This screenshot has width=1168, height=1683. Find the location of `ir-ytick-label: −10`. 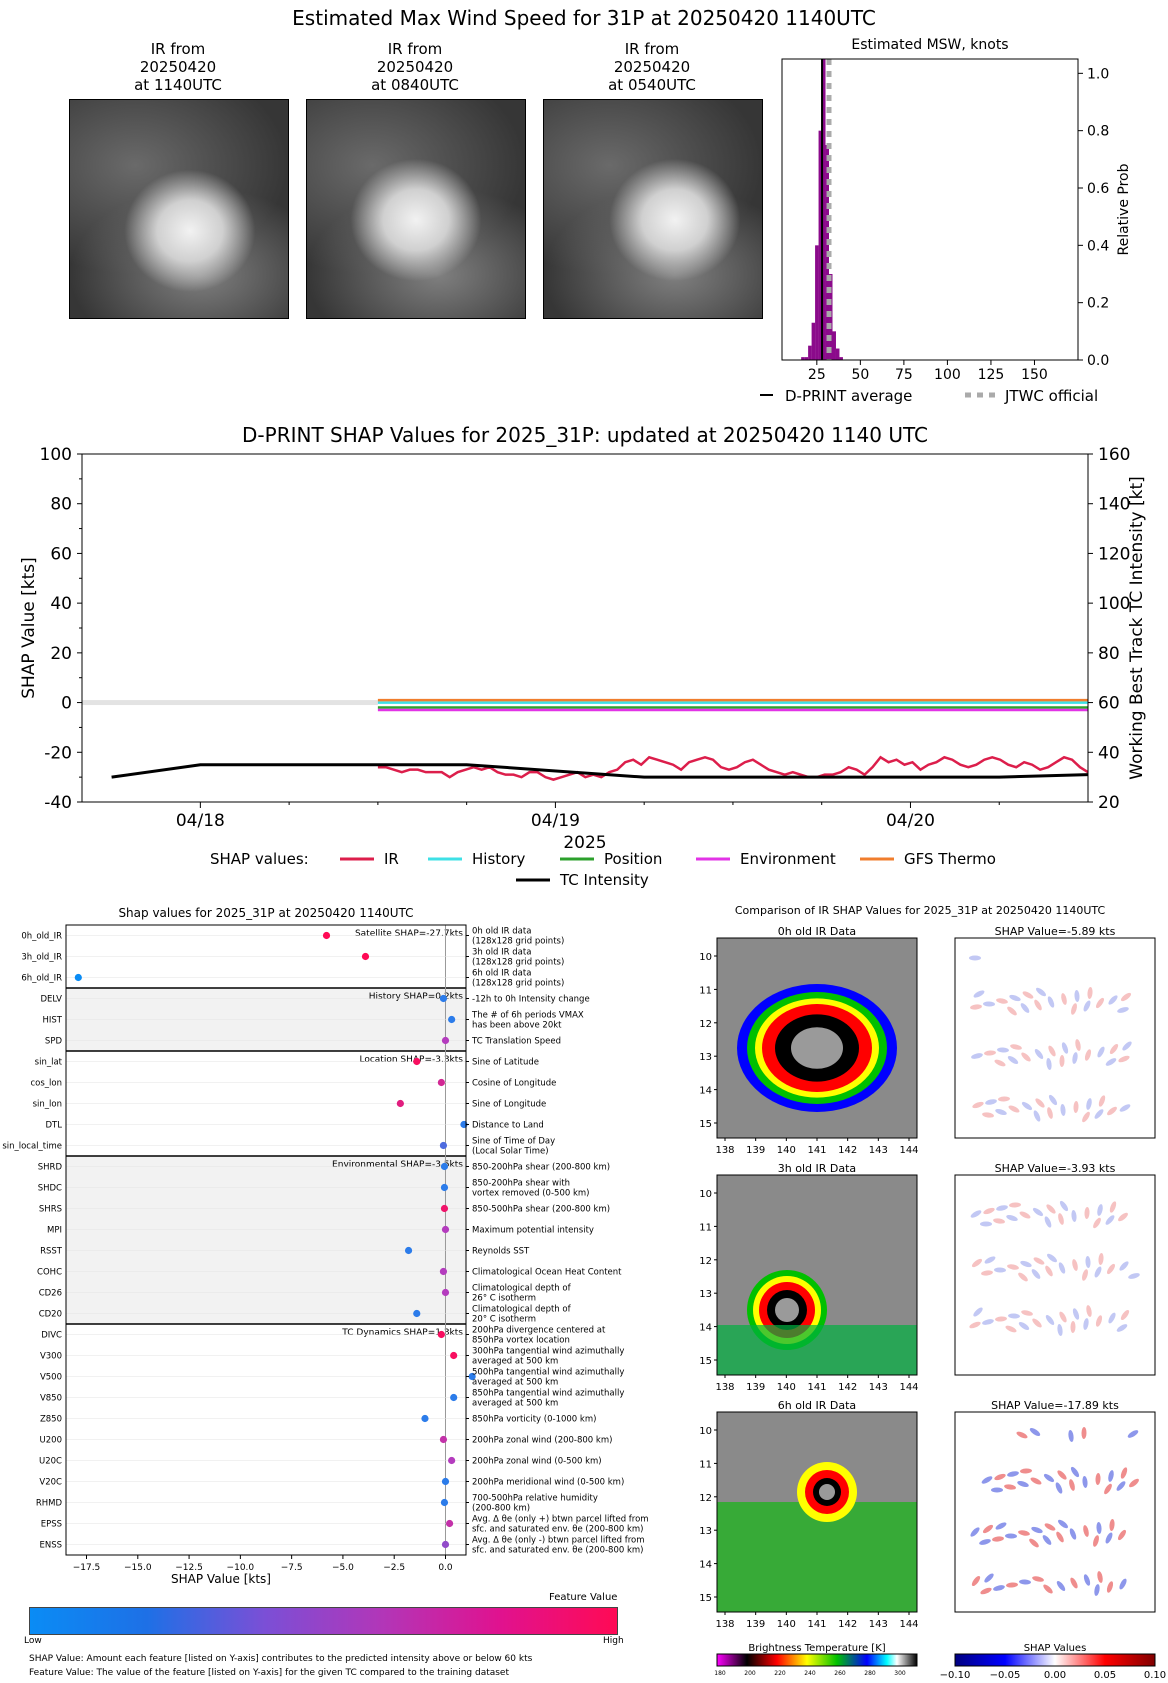

ir-ytick-label: −10 is located at coordinates (706, 1194).